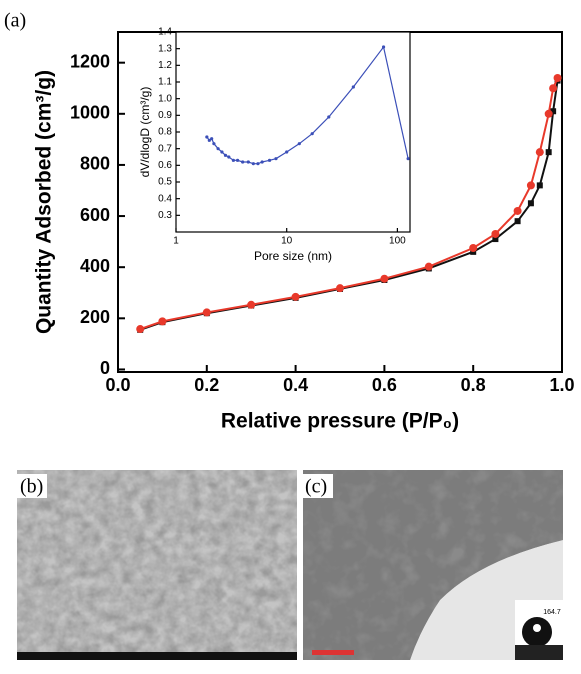 The image size is (581, 674). I want to click on x-tick-label: 1, so click(176, 241).